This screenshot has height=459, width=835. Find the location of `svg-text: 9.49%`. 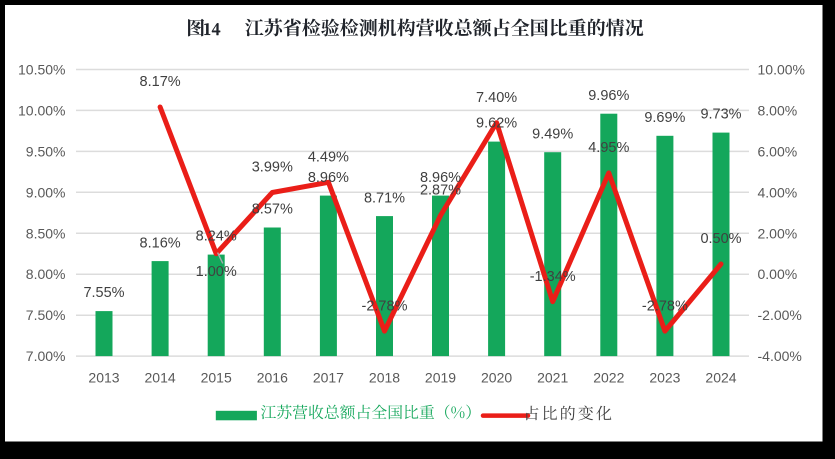

svg-text: 9.49% is located at coordinates (552, 134).